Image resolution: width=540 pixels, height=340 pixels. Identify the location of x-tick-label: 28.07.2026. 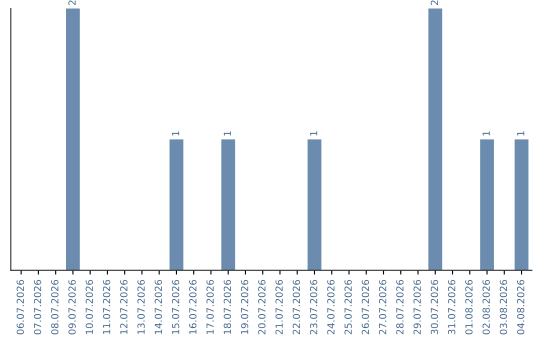
(400, 307).